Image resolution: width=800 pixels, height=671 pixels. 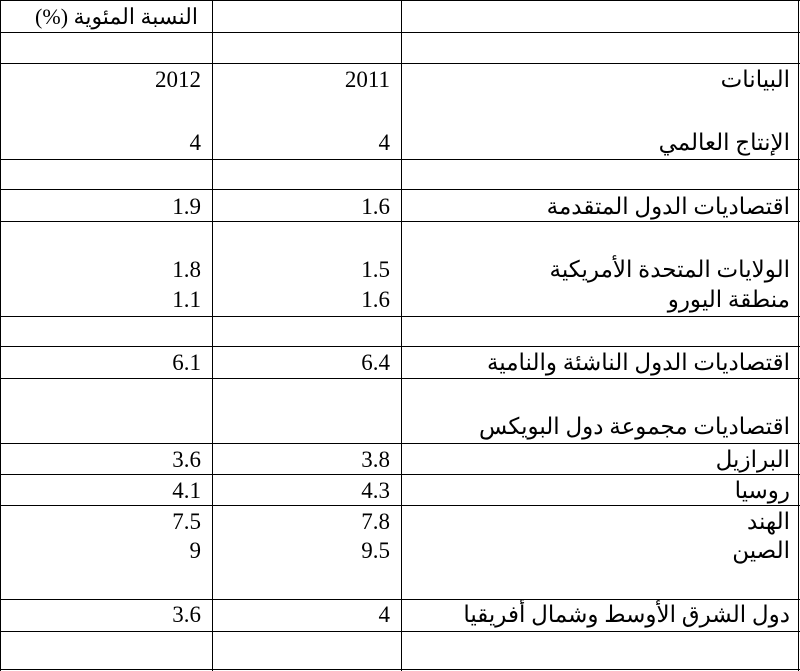 I want to click on row-label: روسيا, so click(x=762, y=490).